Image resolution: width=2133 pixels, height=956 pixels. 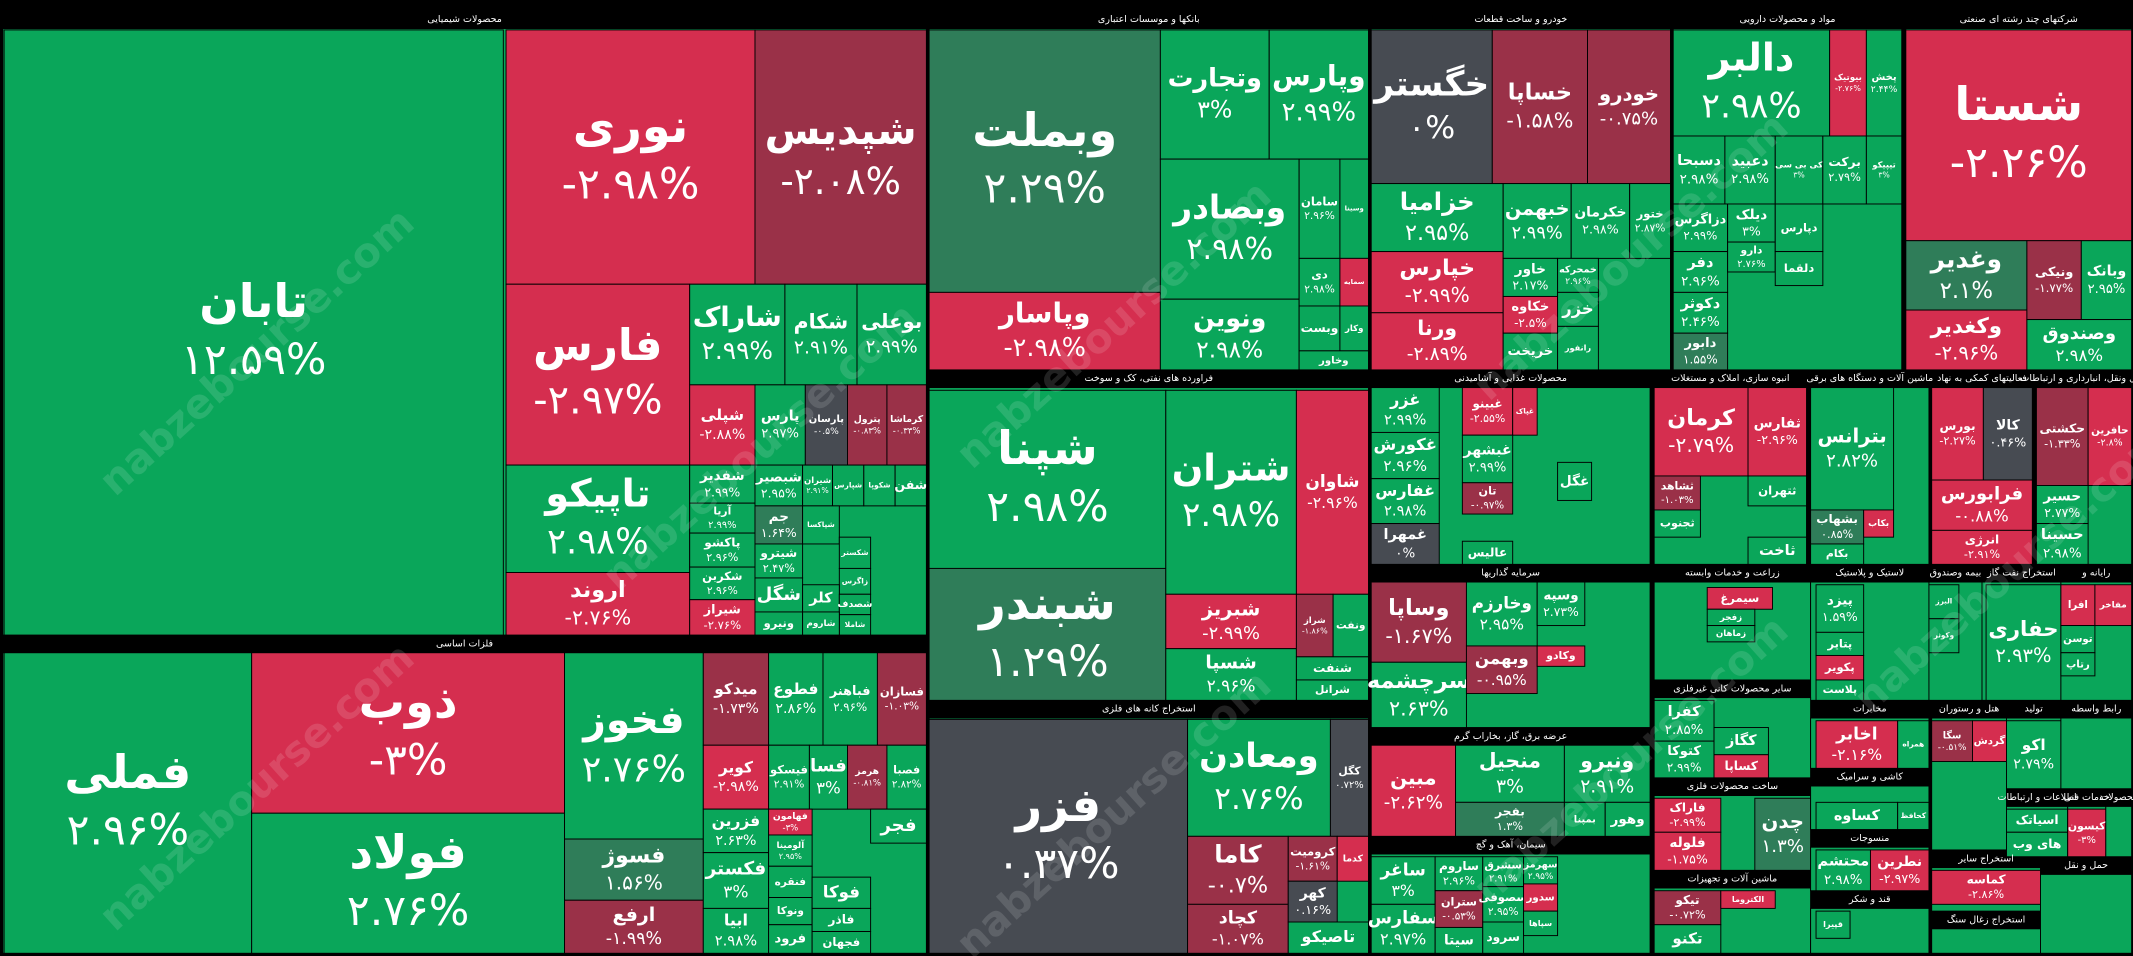 I want to click on tile-change: -۲.۲۷%, so click(x=1957, y=441).